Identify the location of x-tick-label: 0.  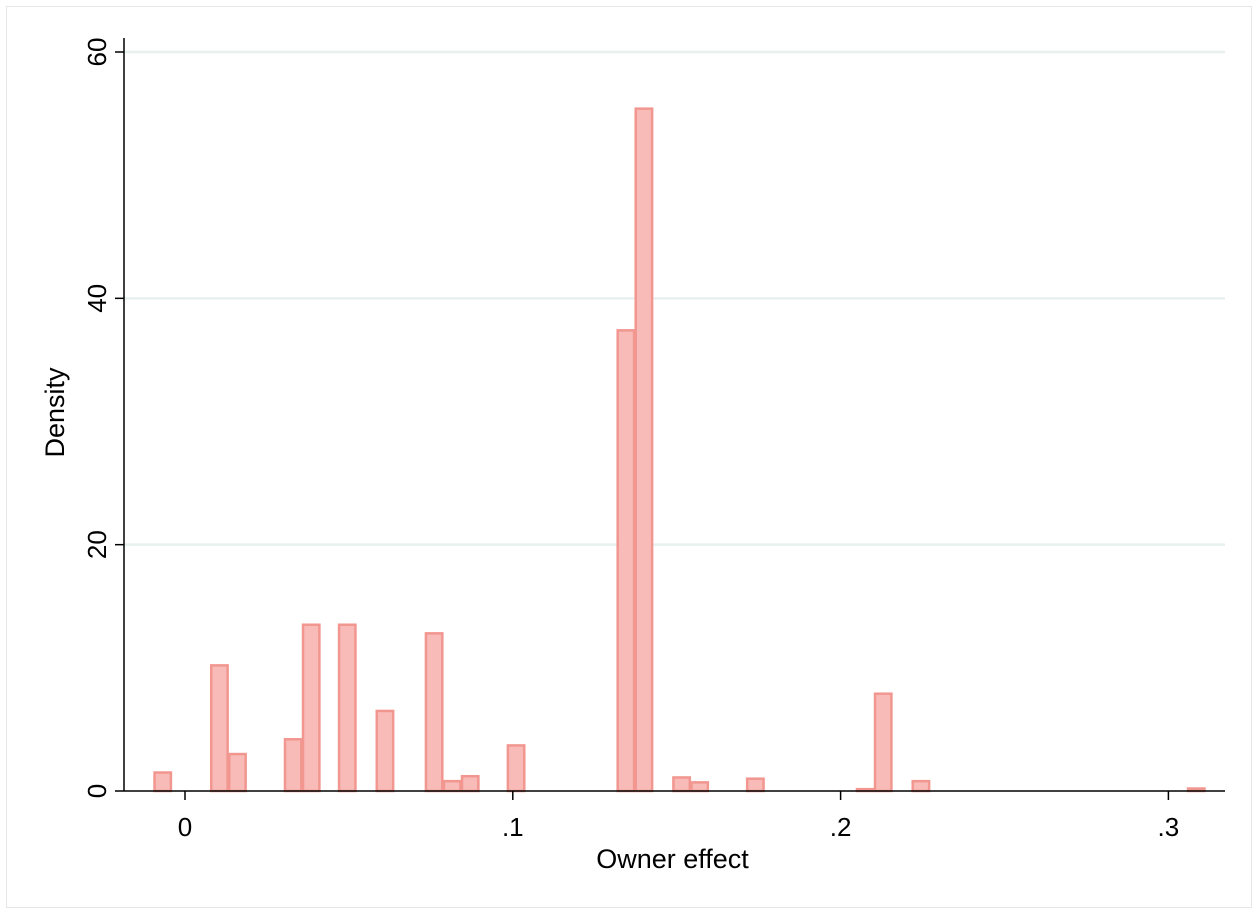
(185, 827).